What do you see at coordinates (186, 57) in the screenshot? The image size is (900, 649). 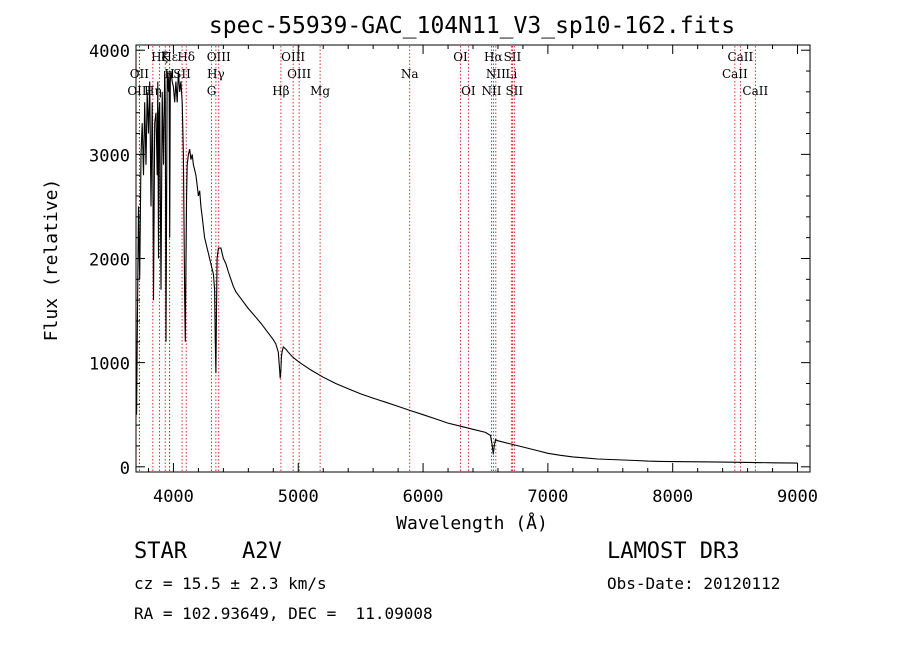 I see `line-marker-label-8: Hδ` at bounding box center [186, 57].